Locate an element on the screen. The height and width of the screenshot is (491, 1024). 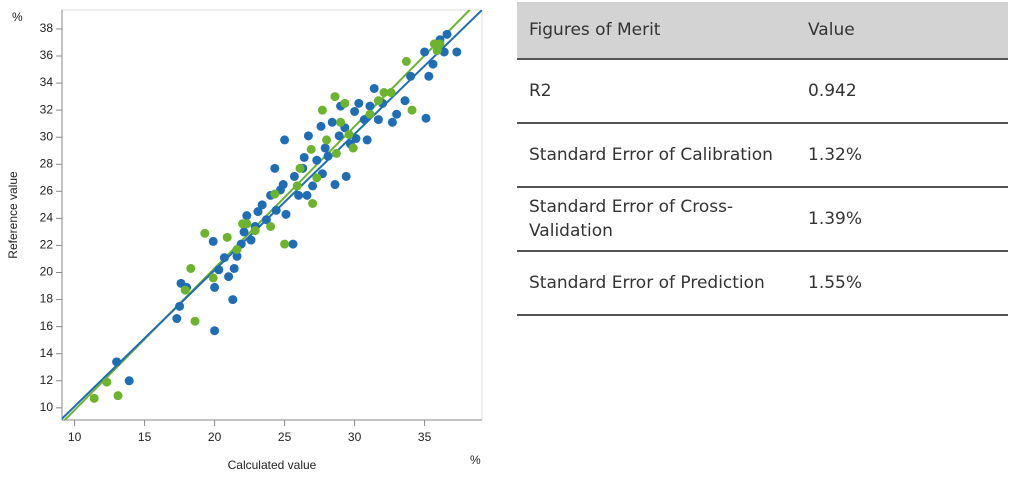
metric-value: 1.32% is located at coordinates (902, 155).